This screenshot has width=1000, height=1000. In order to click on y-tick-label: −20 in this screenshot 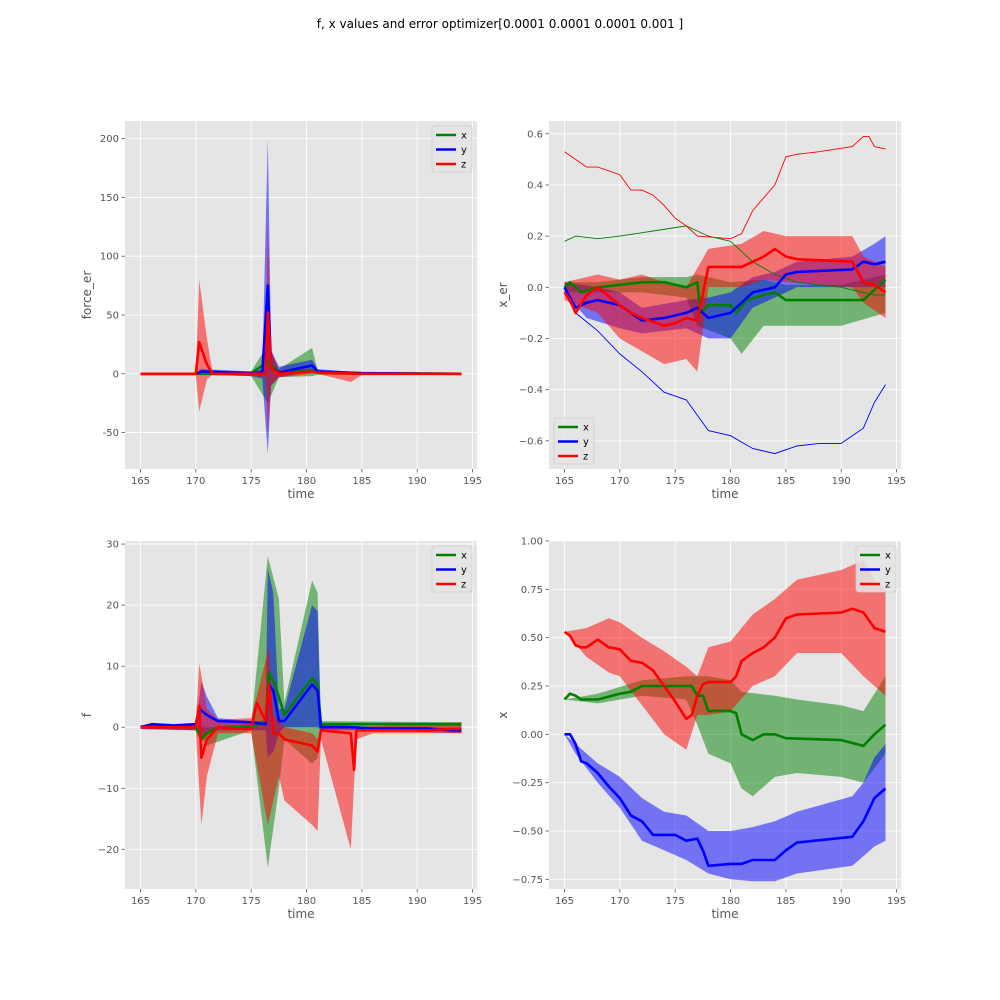, I will do `click(108, 850)`.